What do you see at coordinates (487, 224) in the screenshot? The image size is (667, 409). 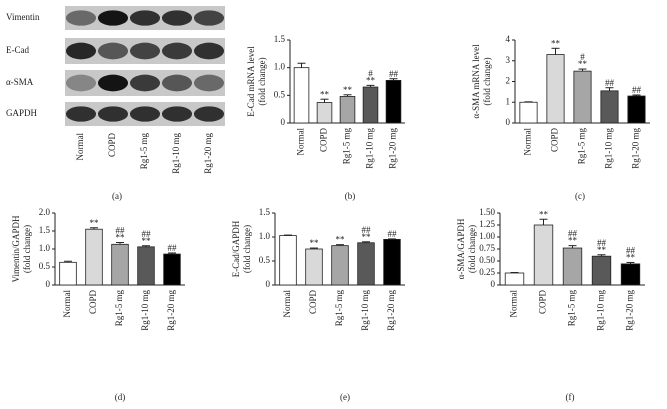 I see `y-tick-label: 1.25` at bounding box center [487, 224].